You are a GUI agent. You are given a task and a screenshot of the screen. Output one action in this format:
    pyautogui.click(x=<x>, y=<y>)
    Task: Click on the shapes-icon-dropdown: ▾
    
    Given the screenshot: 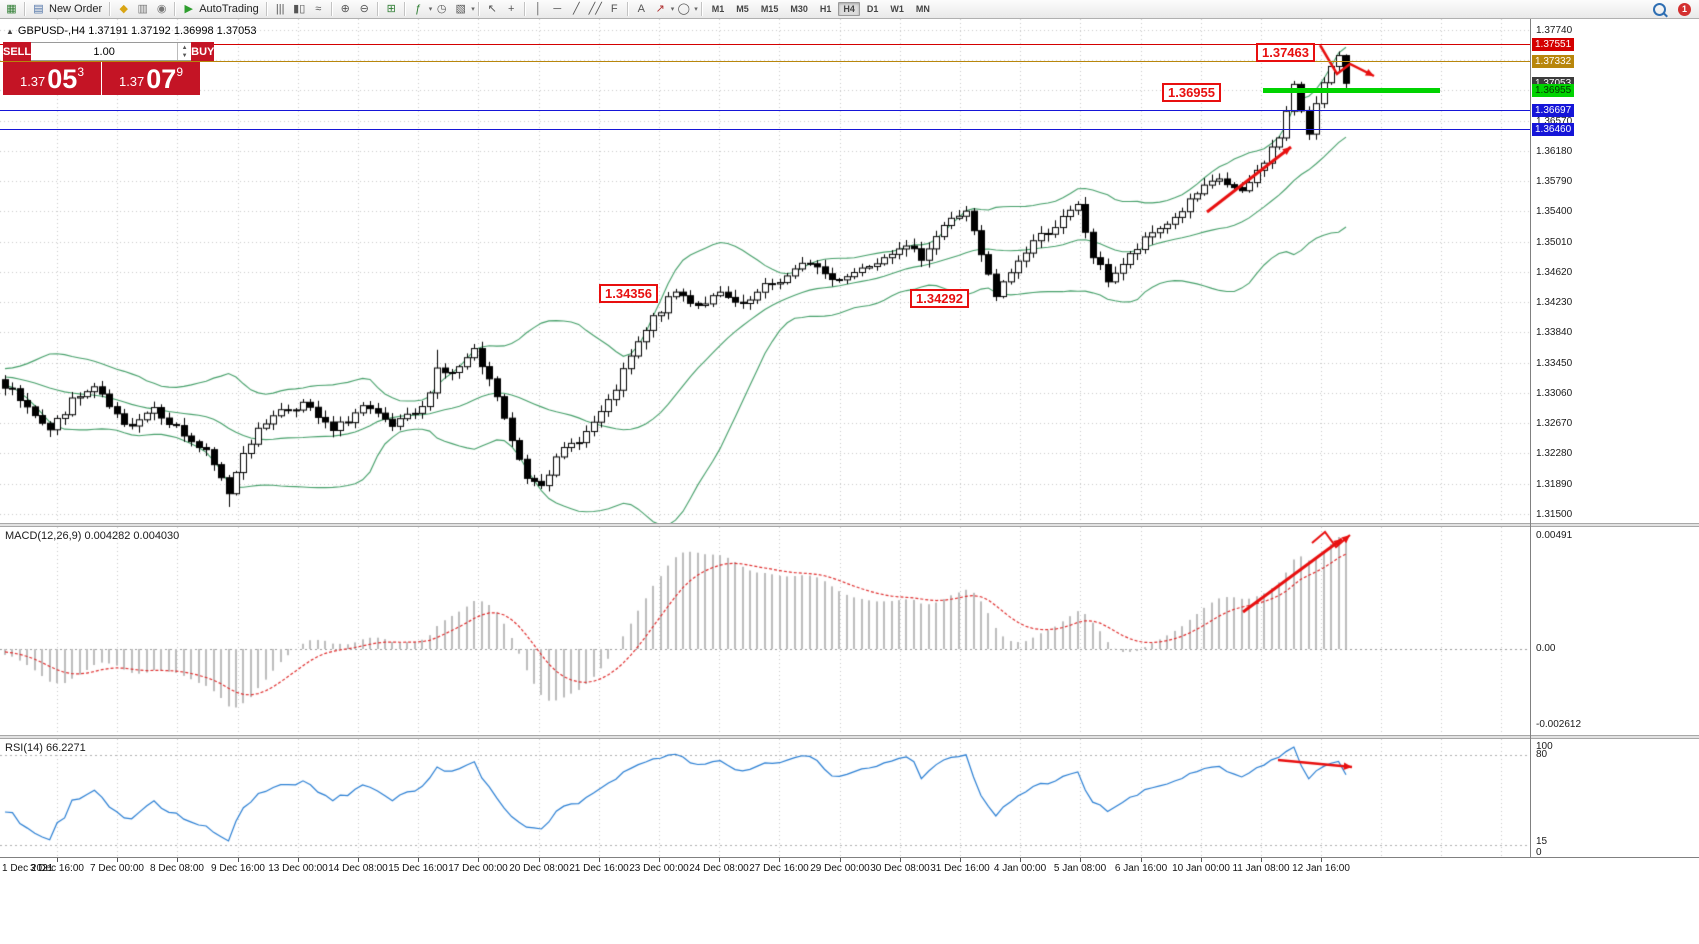 What is the action you would take?
    pyautogui.click(x=696, y=9)
    